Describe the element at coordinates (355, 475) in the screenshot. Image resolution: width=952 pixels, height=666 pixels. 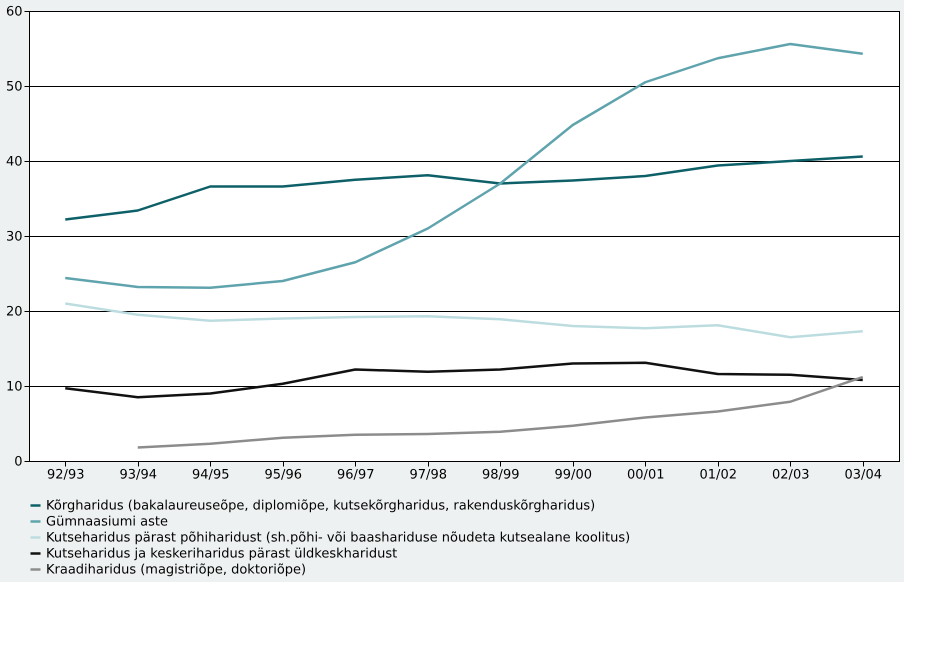
I see `x-tick-label: 96/97` at that location.